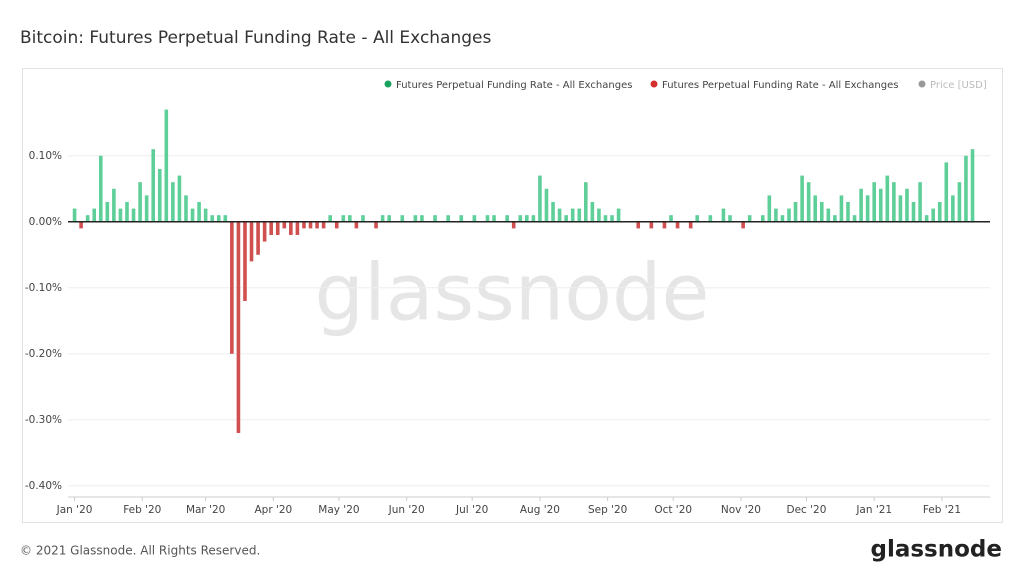  Describe the element at coordinates (471, 510) in the screenshot. I see `x-tick-label: Jul '20` at that location.